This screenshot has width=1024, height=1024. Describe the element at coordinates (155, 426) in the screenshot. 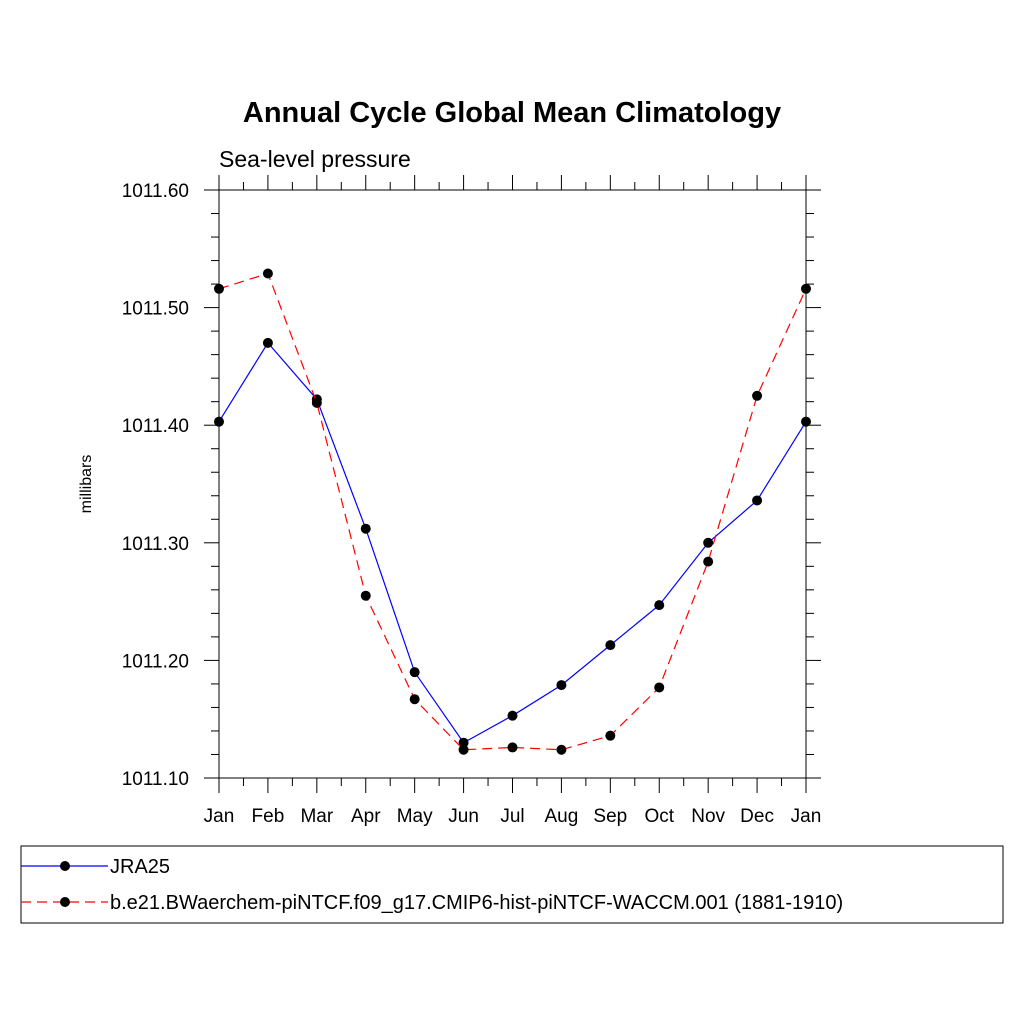

I see `y-tick-label: 1011.40` at that location.